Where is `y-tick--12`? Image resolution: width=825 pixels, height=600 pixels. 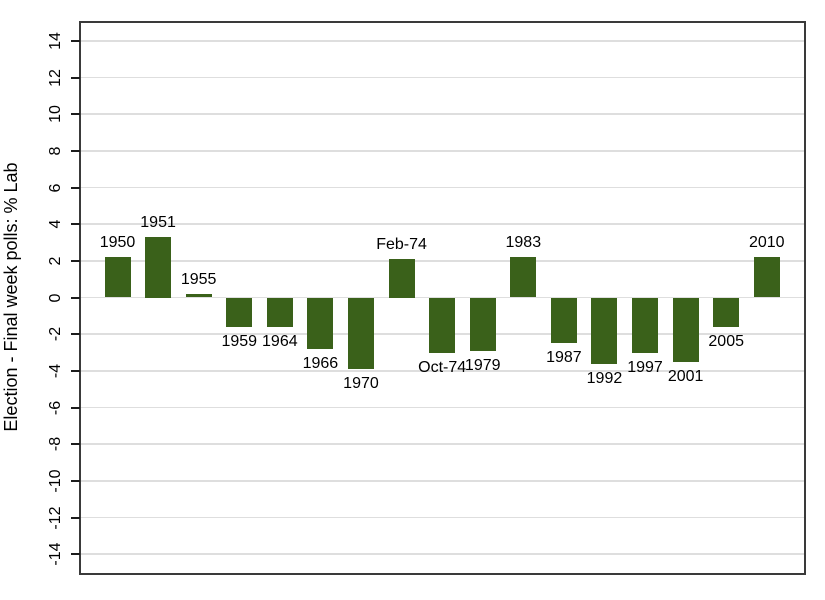 y-tick--12 is located at coordinates (75, 517).